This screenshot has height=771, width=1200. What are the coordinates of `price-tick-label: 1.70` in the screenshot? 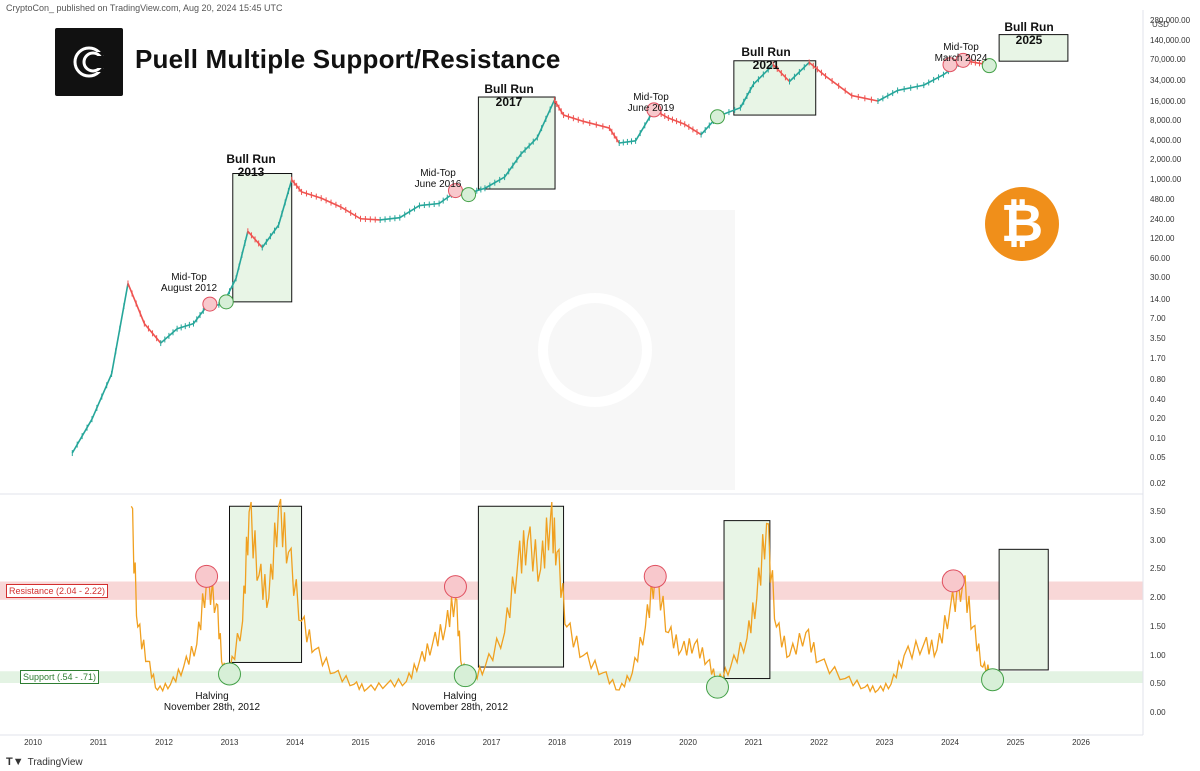 It's located at (1158, 359).